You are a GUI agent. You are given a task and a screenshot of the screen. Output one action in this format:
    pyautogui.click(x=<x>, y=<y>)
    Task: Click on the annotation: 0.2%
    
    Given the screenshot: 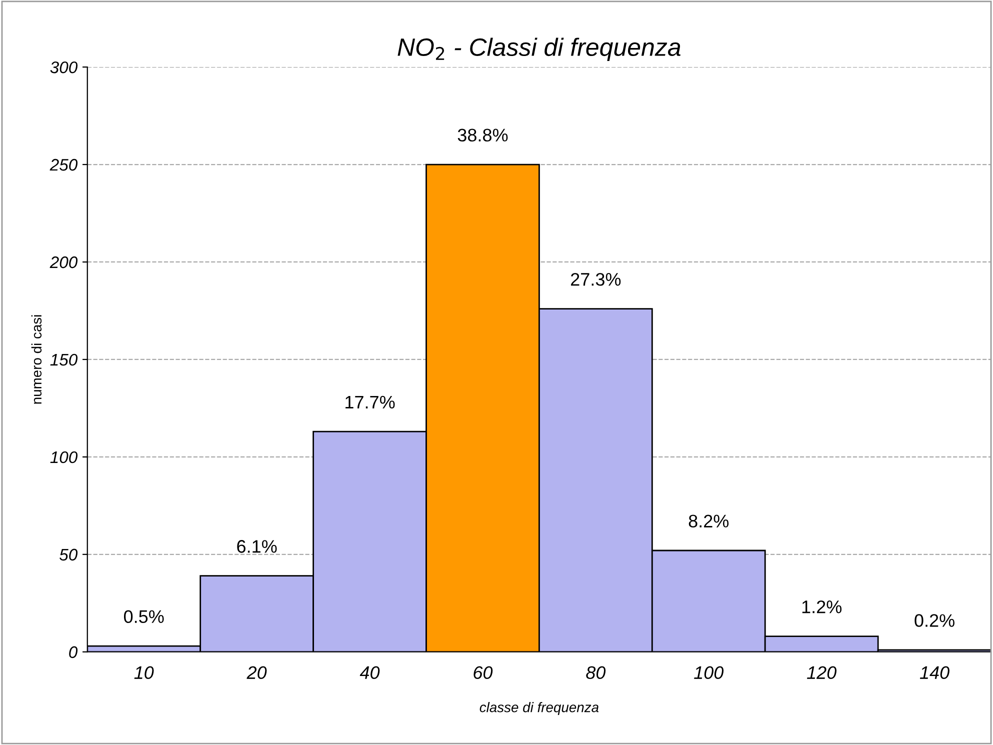 What is the action you would take?
    pyautogui.click(x=934, y=620)
    